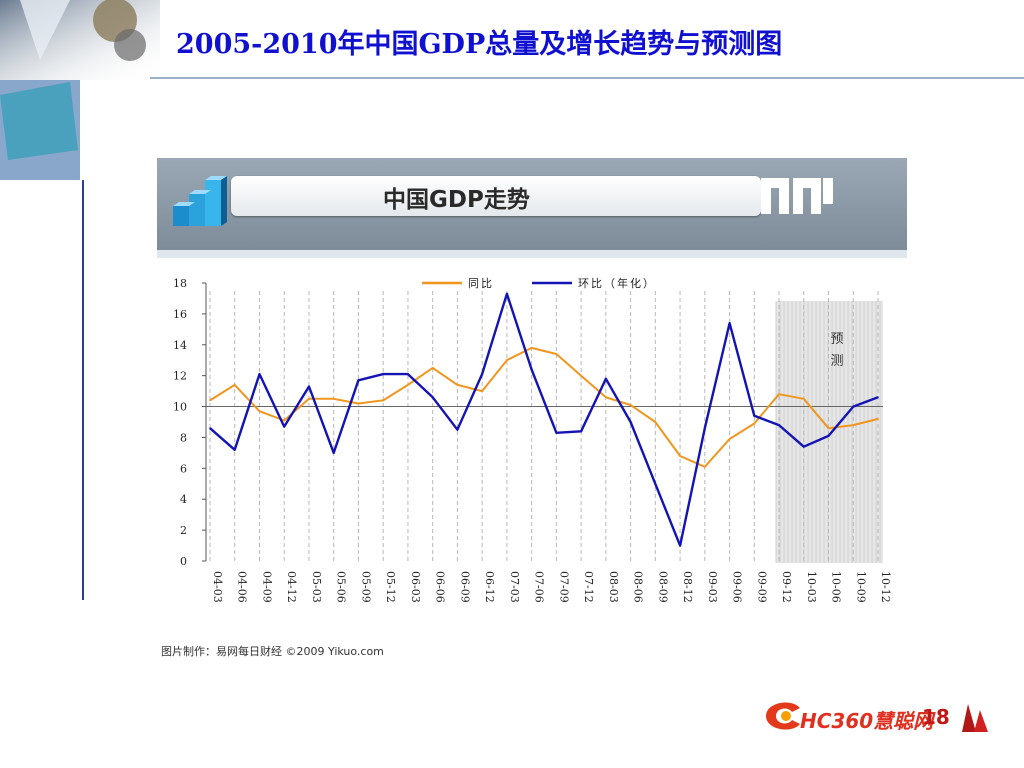 Image resolution: width=1024 pixels, height=768 pixels. I want to click on corner-decoration, so click(80, 90).